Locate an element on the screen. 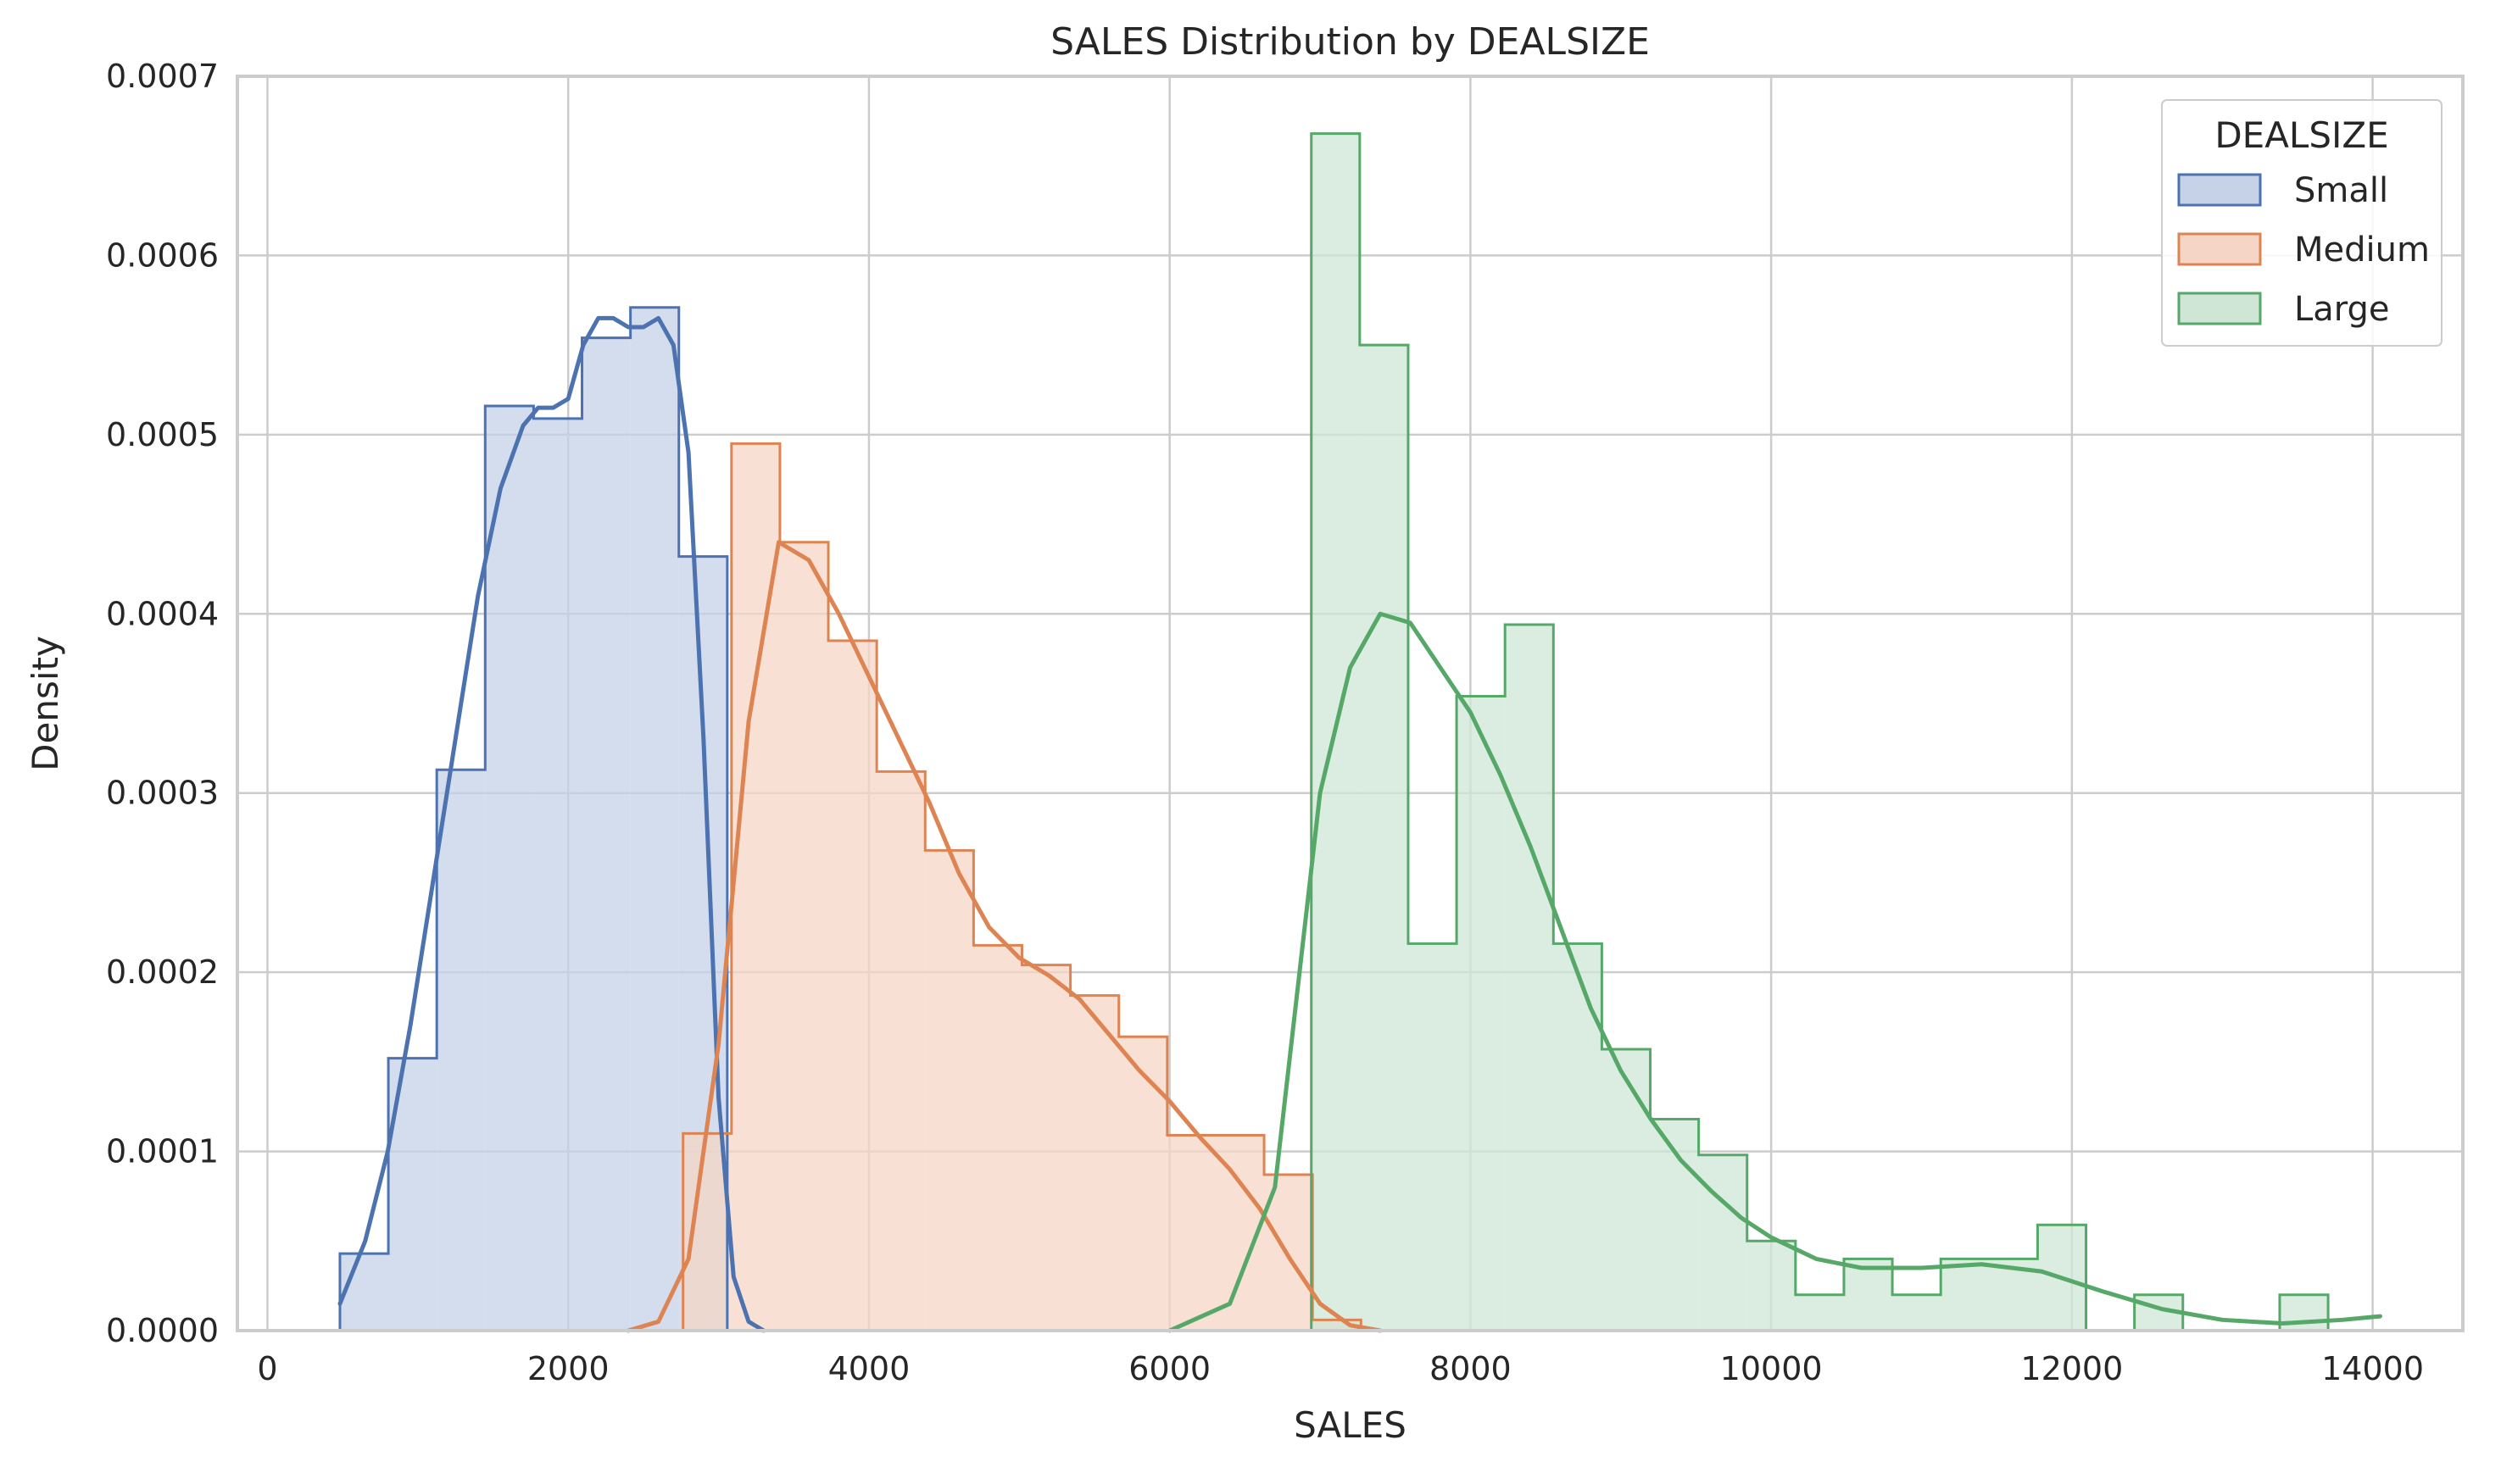 The image size is (2501, 1484). y-tick-label: 0.0003 is located at coordinates (162, 794).